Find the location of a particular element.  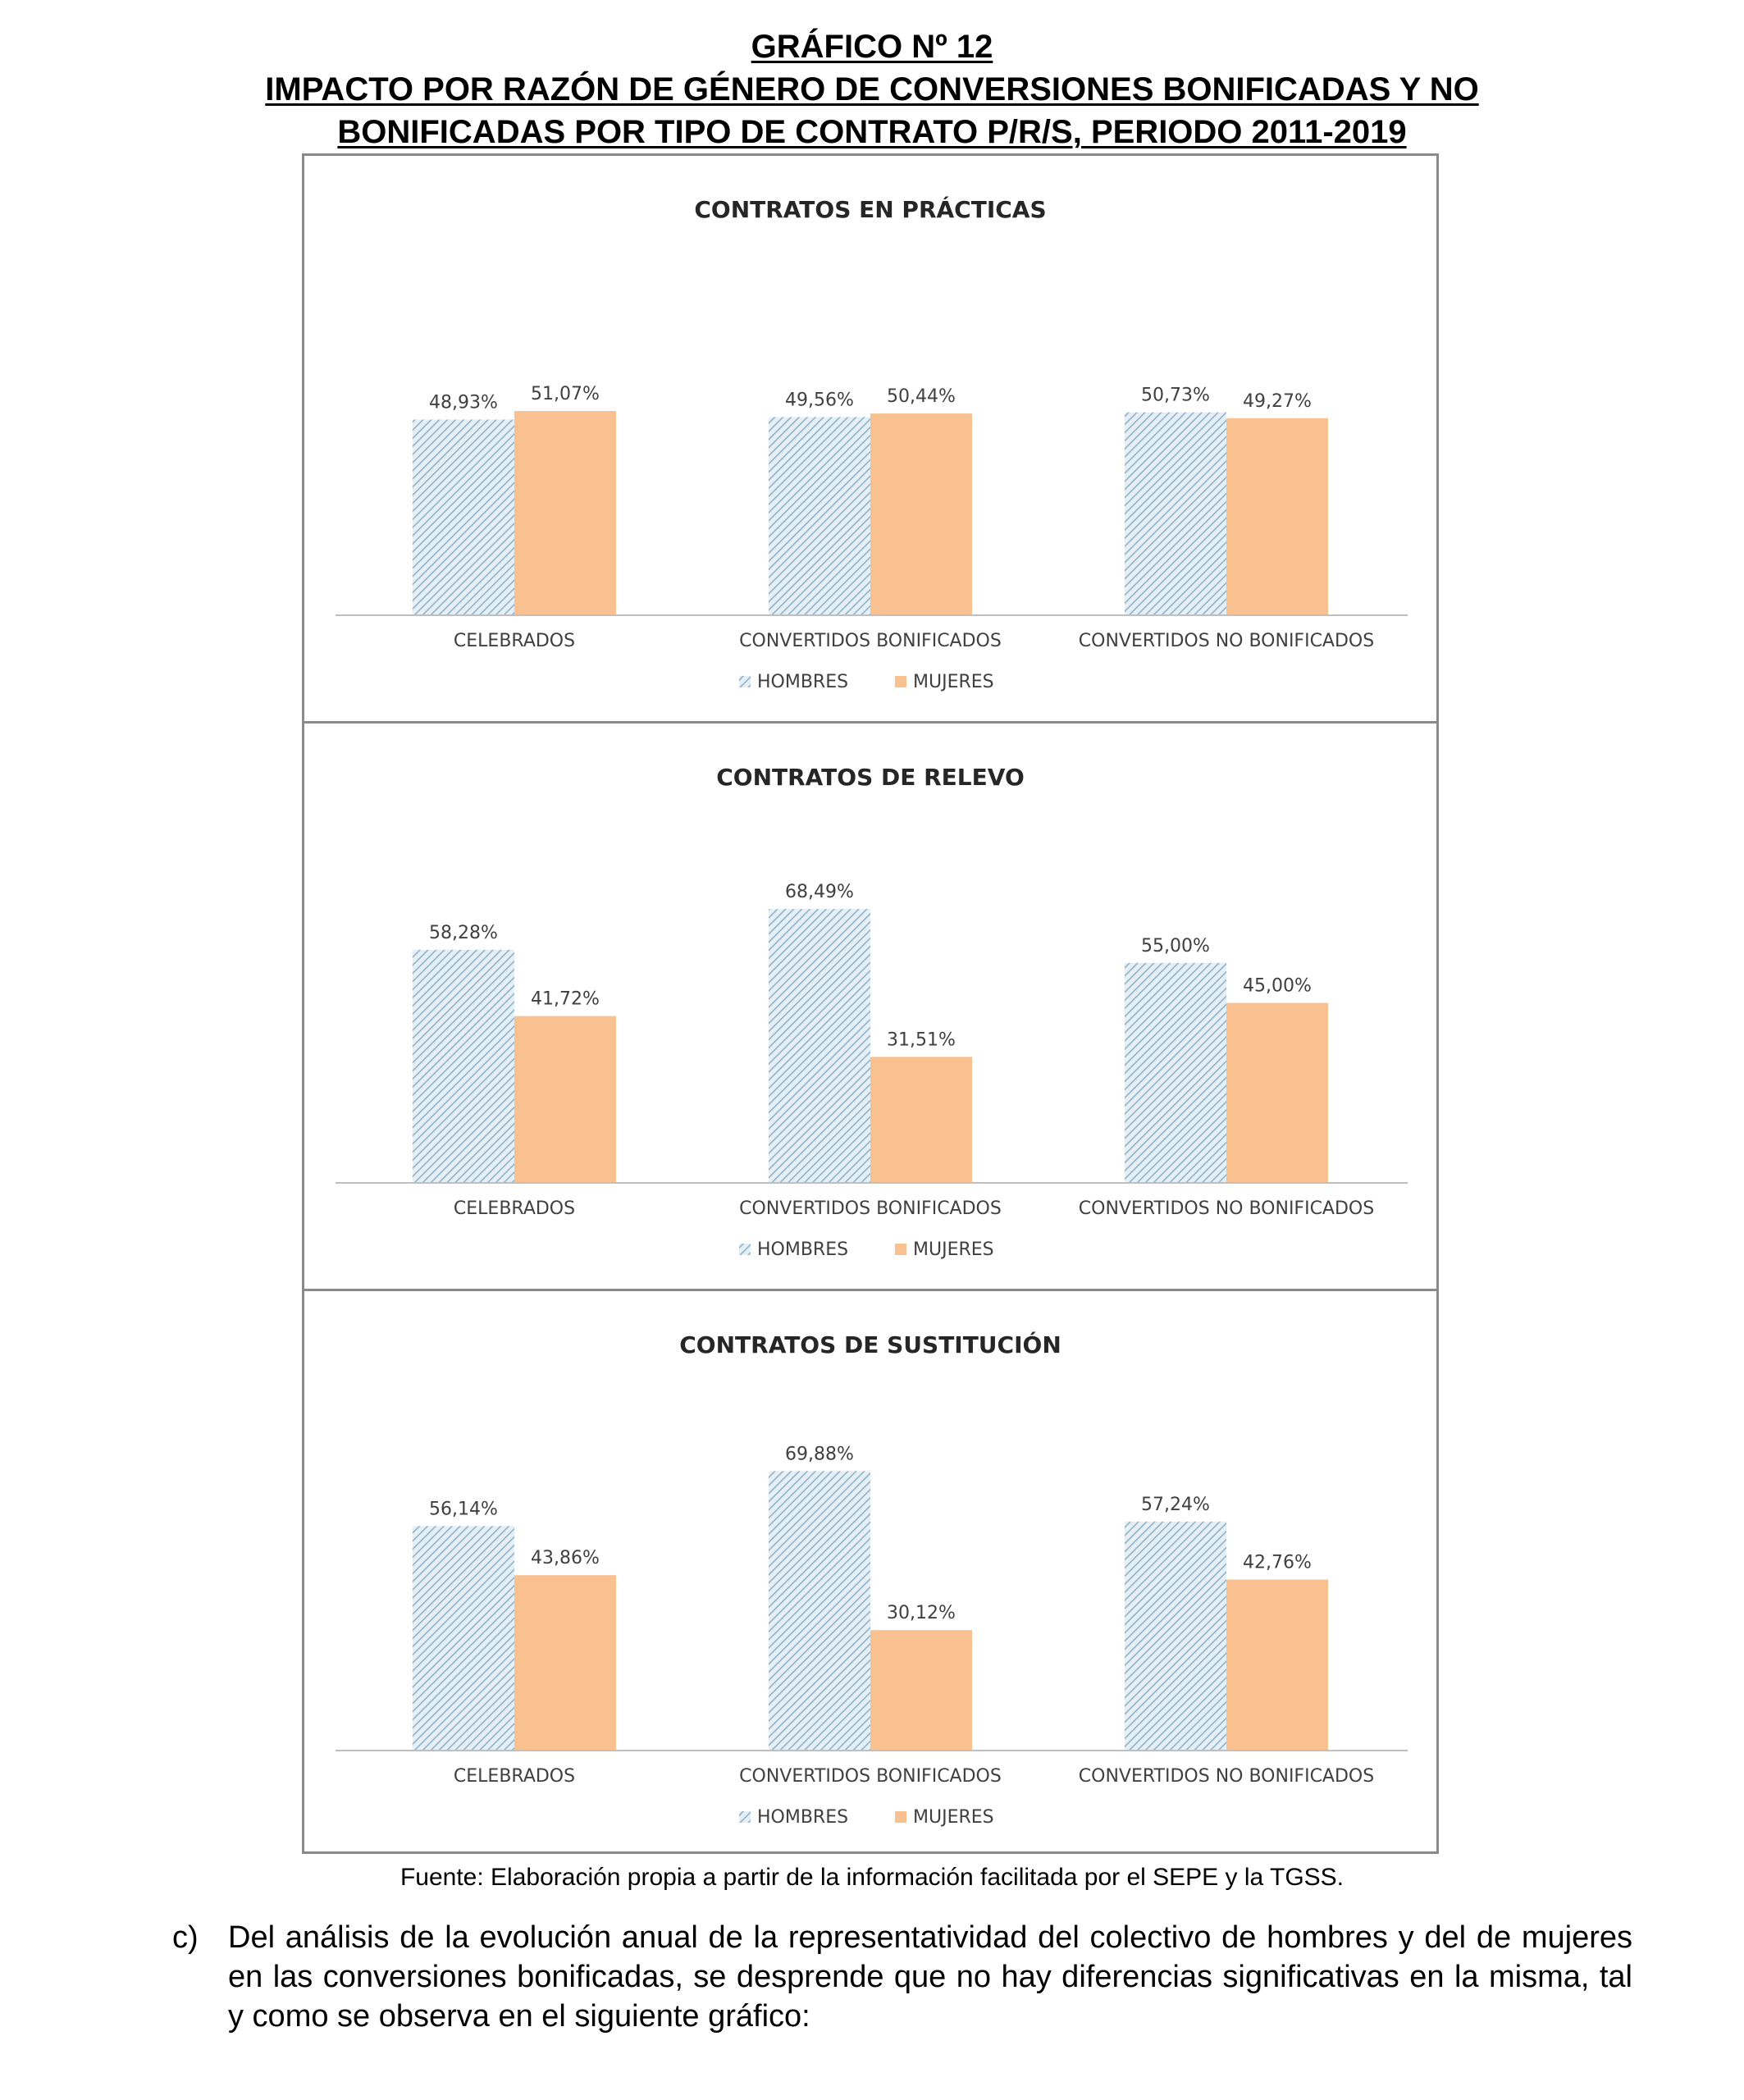

list-marker: c) is located at coordinates (185, 1937).